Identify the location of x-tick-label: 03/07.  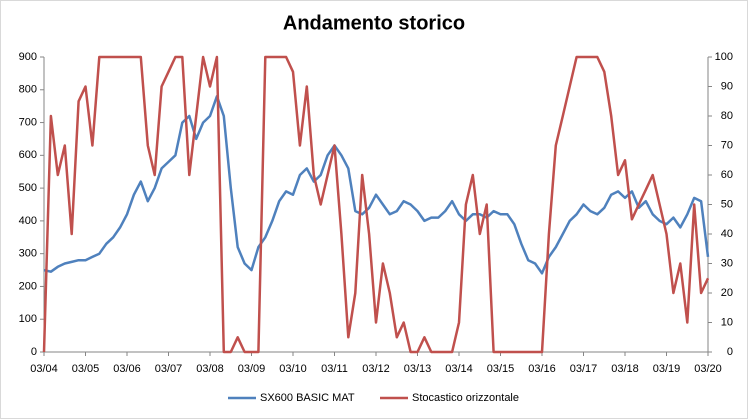
(169, 369).